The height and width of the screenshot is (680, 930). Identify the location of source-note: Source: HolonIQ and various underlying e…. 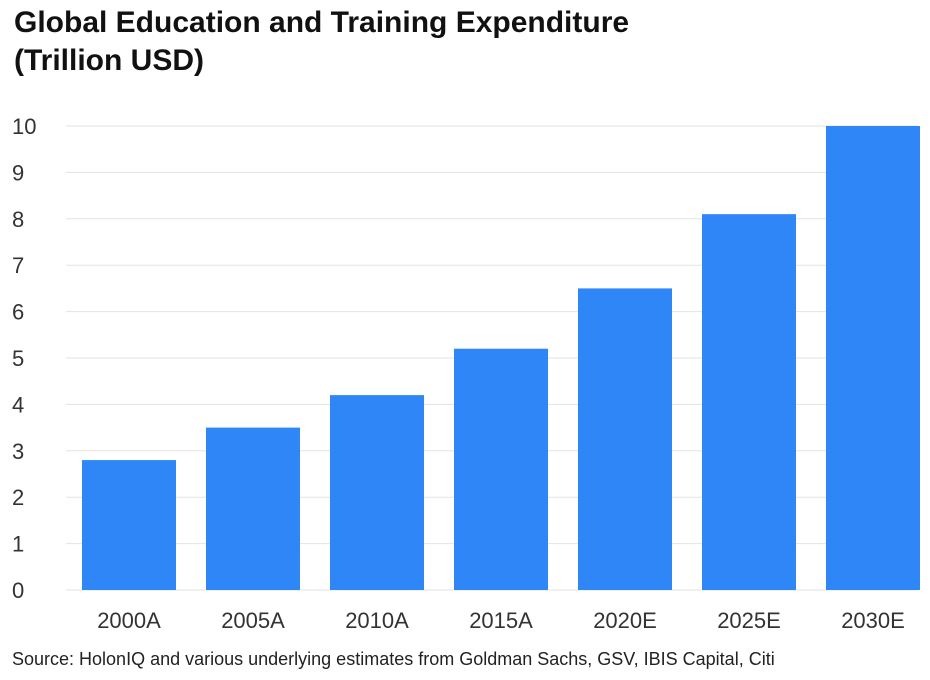
(393, 659).